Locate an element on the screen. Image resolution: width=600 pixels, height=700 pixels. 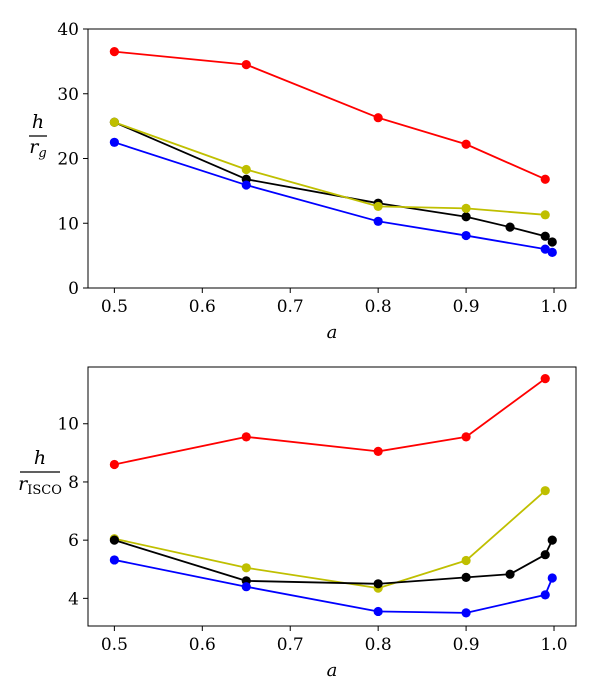
y-axis-label: hrg is located at coordinates (38, 136).